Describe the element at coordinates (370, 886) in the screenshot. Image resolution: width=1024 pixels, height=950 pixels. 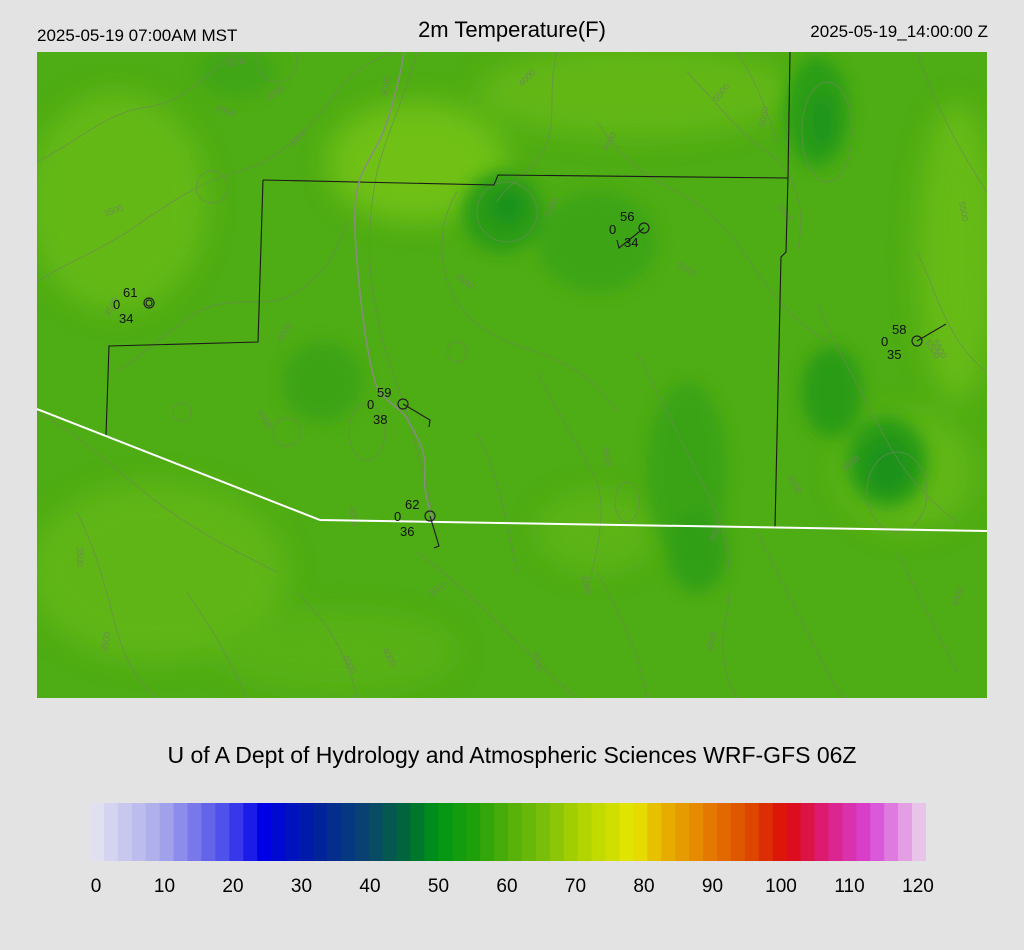
I see `colorbar-tick-label: 40` at that location.